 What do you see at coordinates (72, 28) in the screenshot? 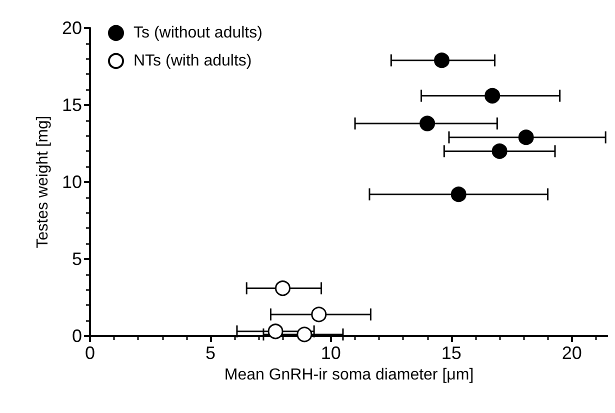
I see `y-tick-label: 20` at bounding box center [72, 28].